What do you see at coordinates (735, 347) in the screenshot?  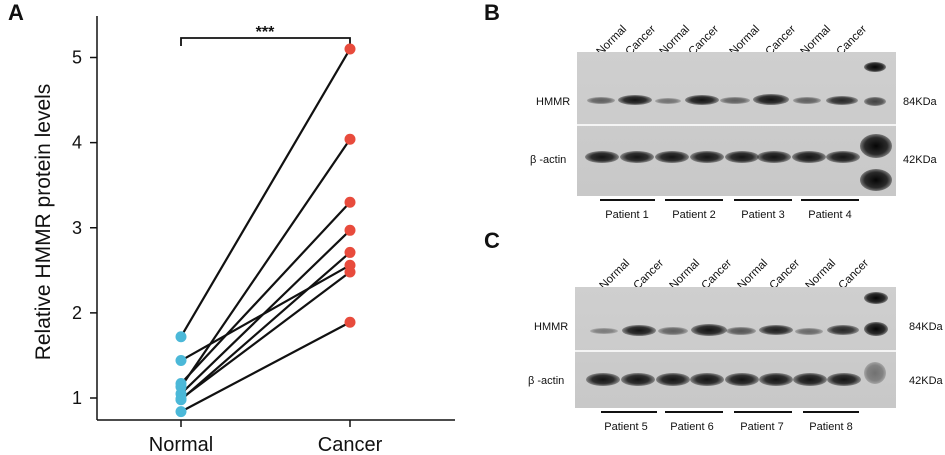 I see `blot-membrane` at bounding box center [735, 347].